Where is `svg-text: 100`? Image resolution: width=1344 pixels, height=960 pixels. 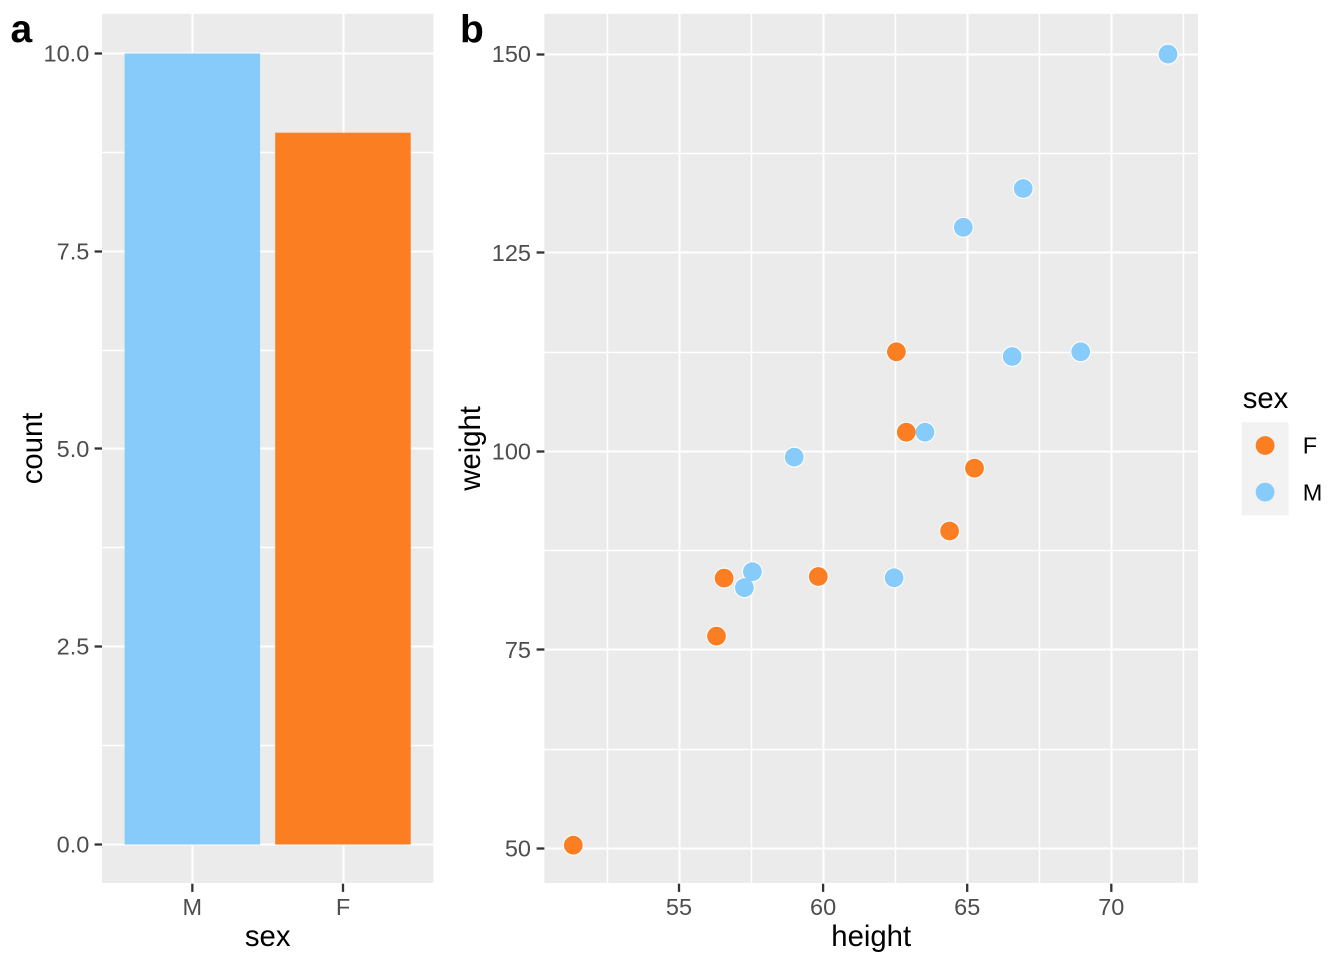 svg-text: 100 is located at coordinates (511, 451).